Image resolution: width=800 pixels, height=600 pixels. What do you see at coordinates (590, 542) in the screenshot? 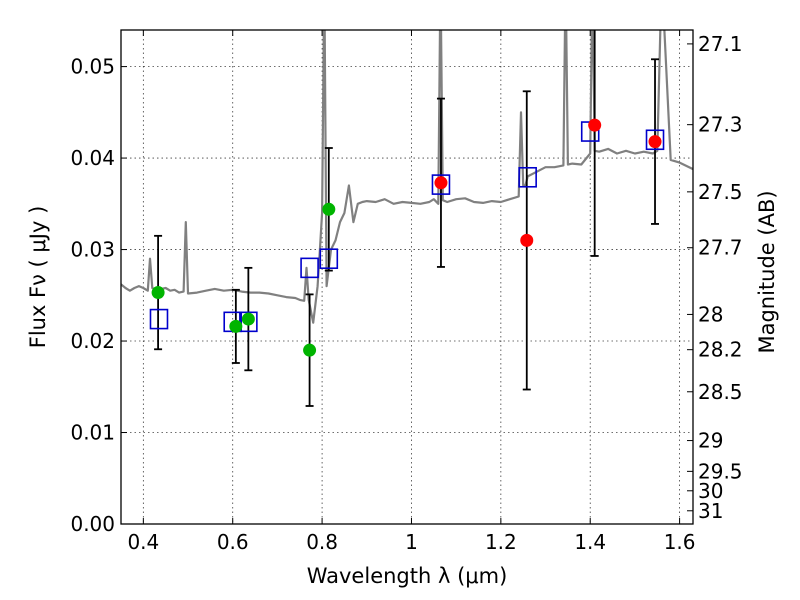
I see `x-tick-label: 1.4` at bounding box center [590, 542].